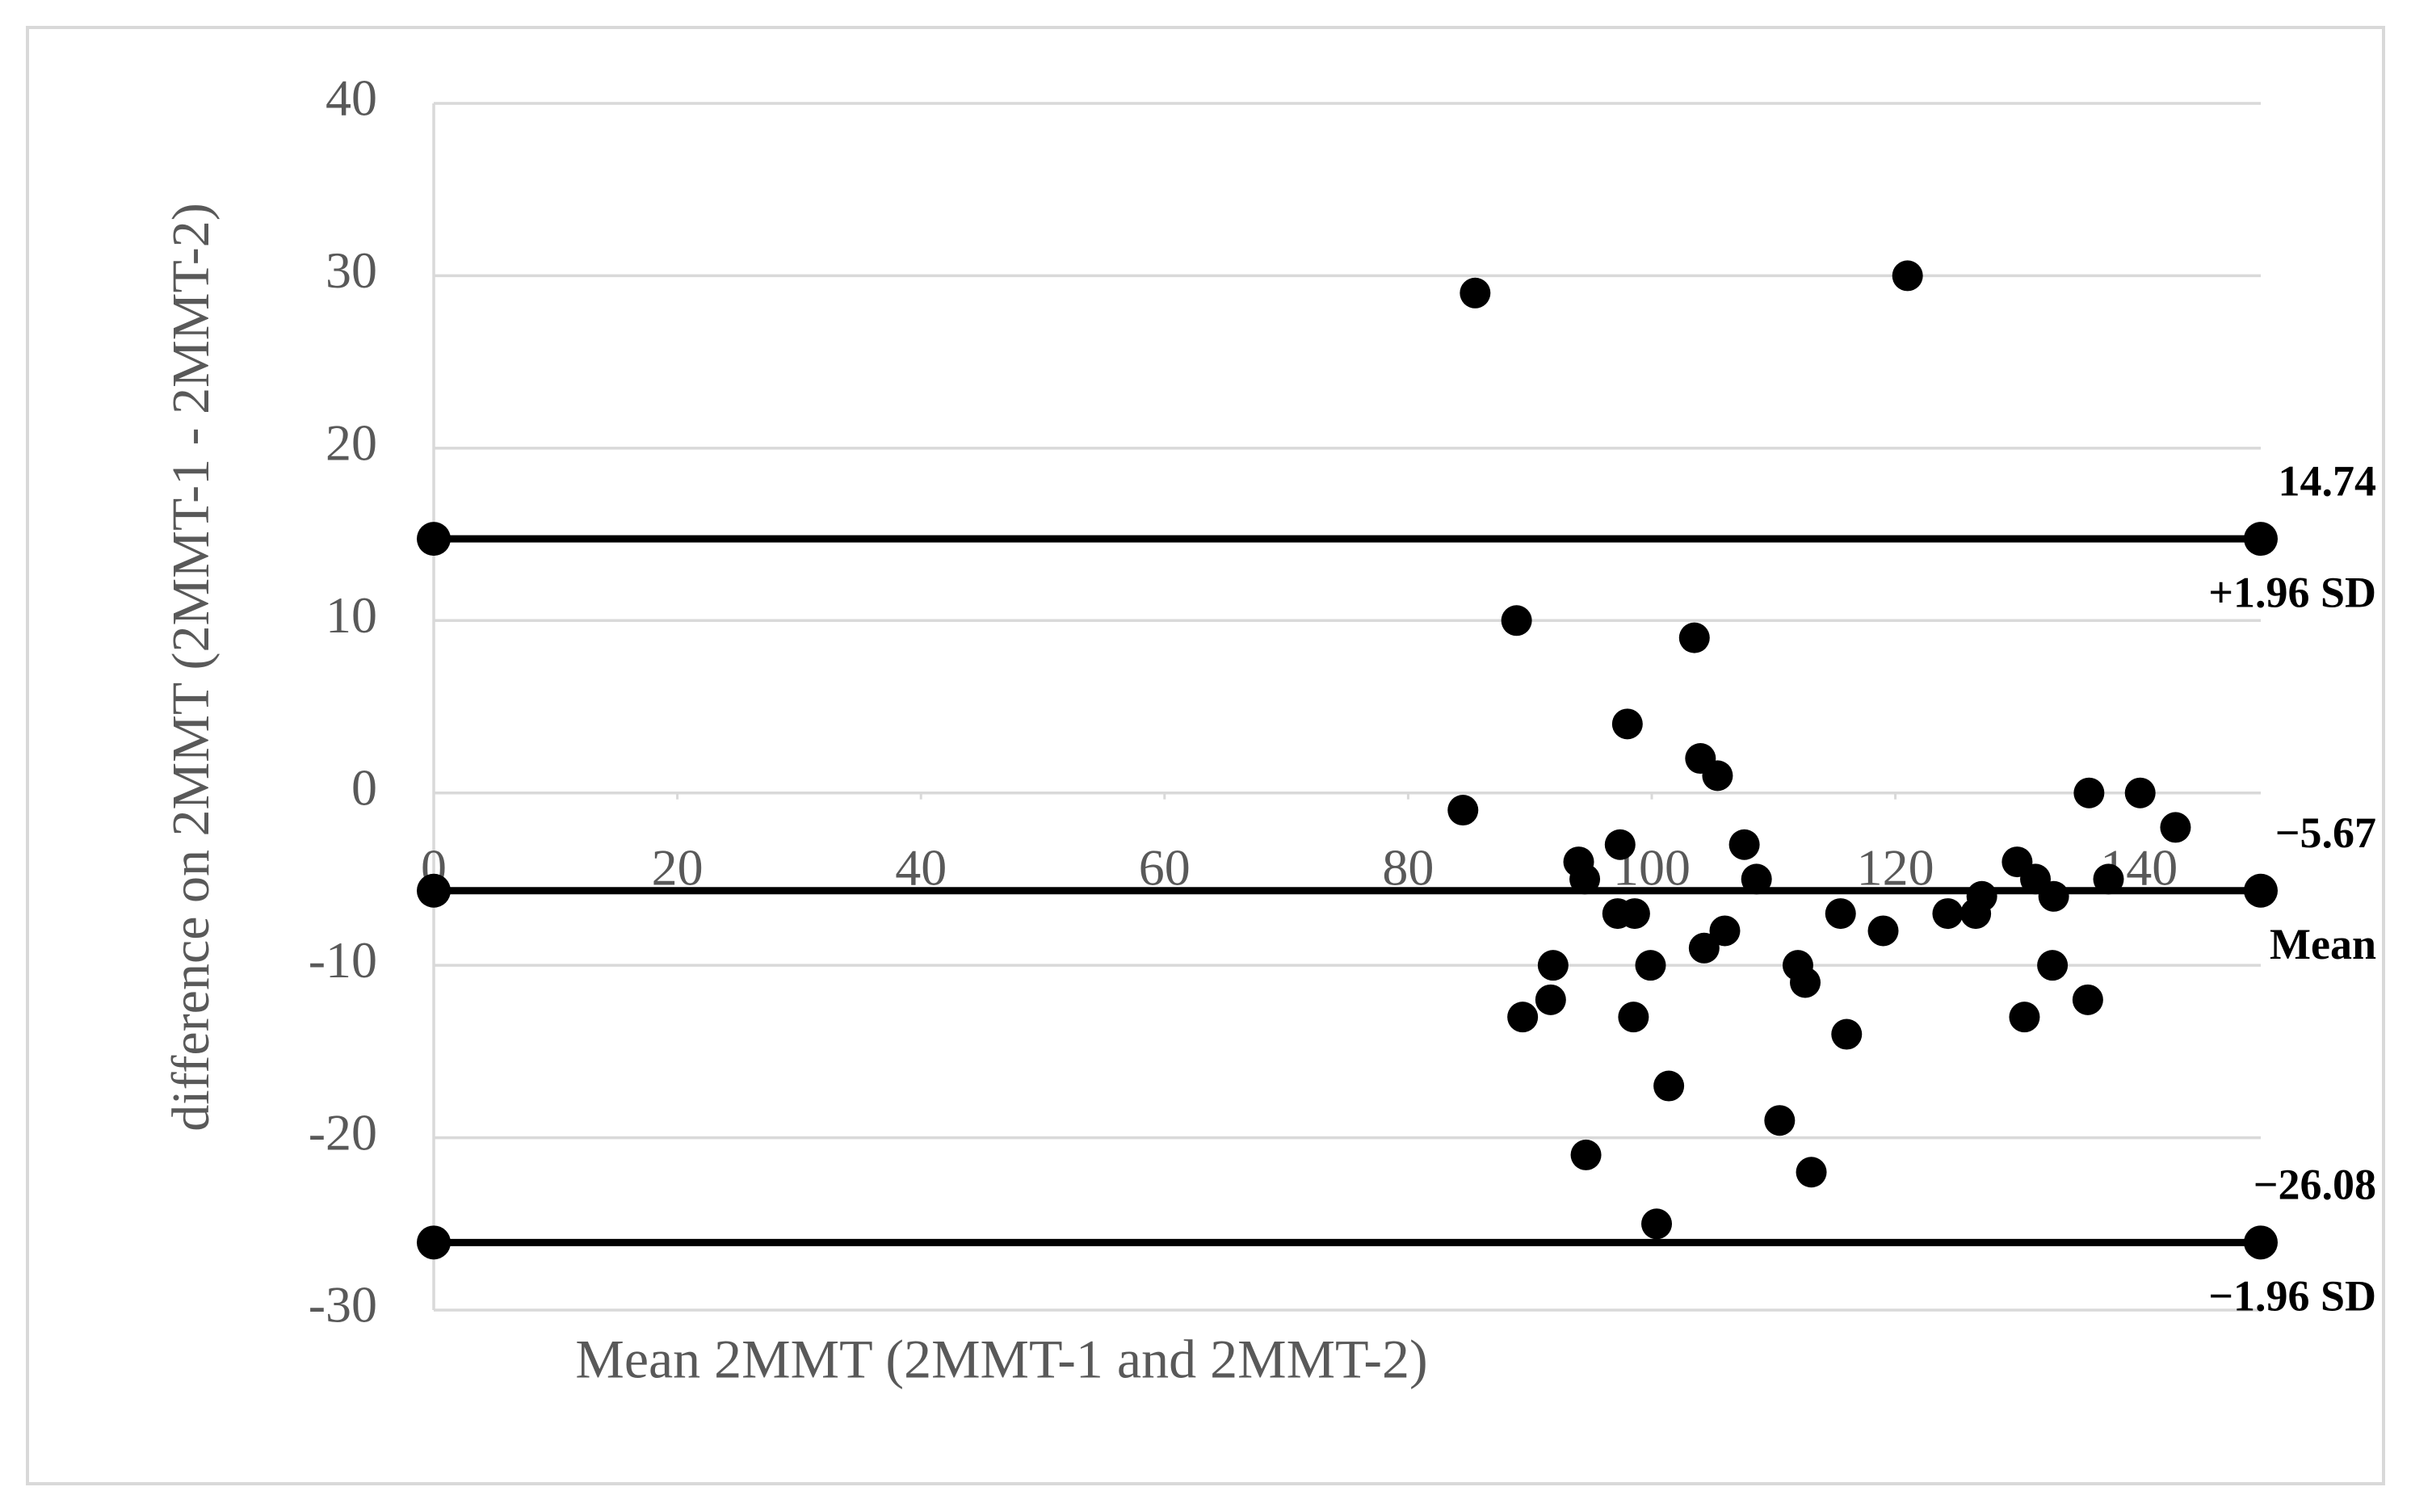  What do you see at coordinates (2325, 833) in the screenshot?
I see `reference-value-label: −5.67` at bounding box center [2325, 833].